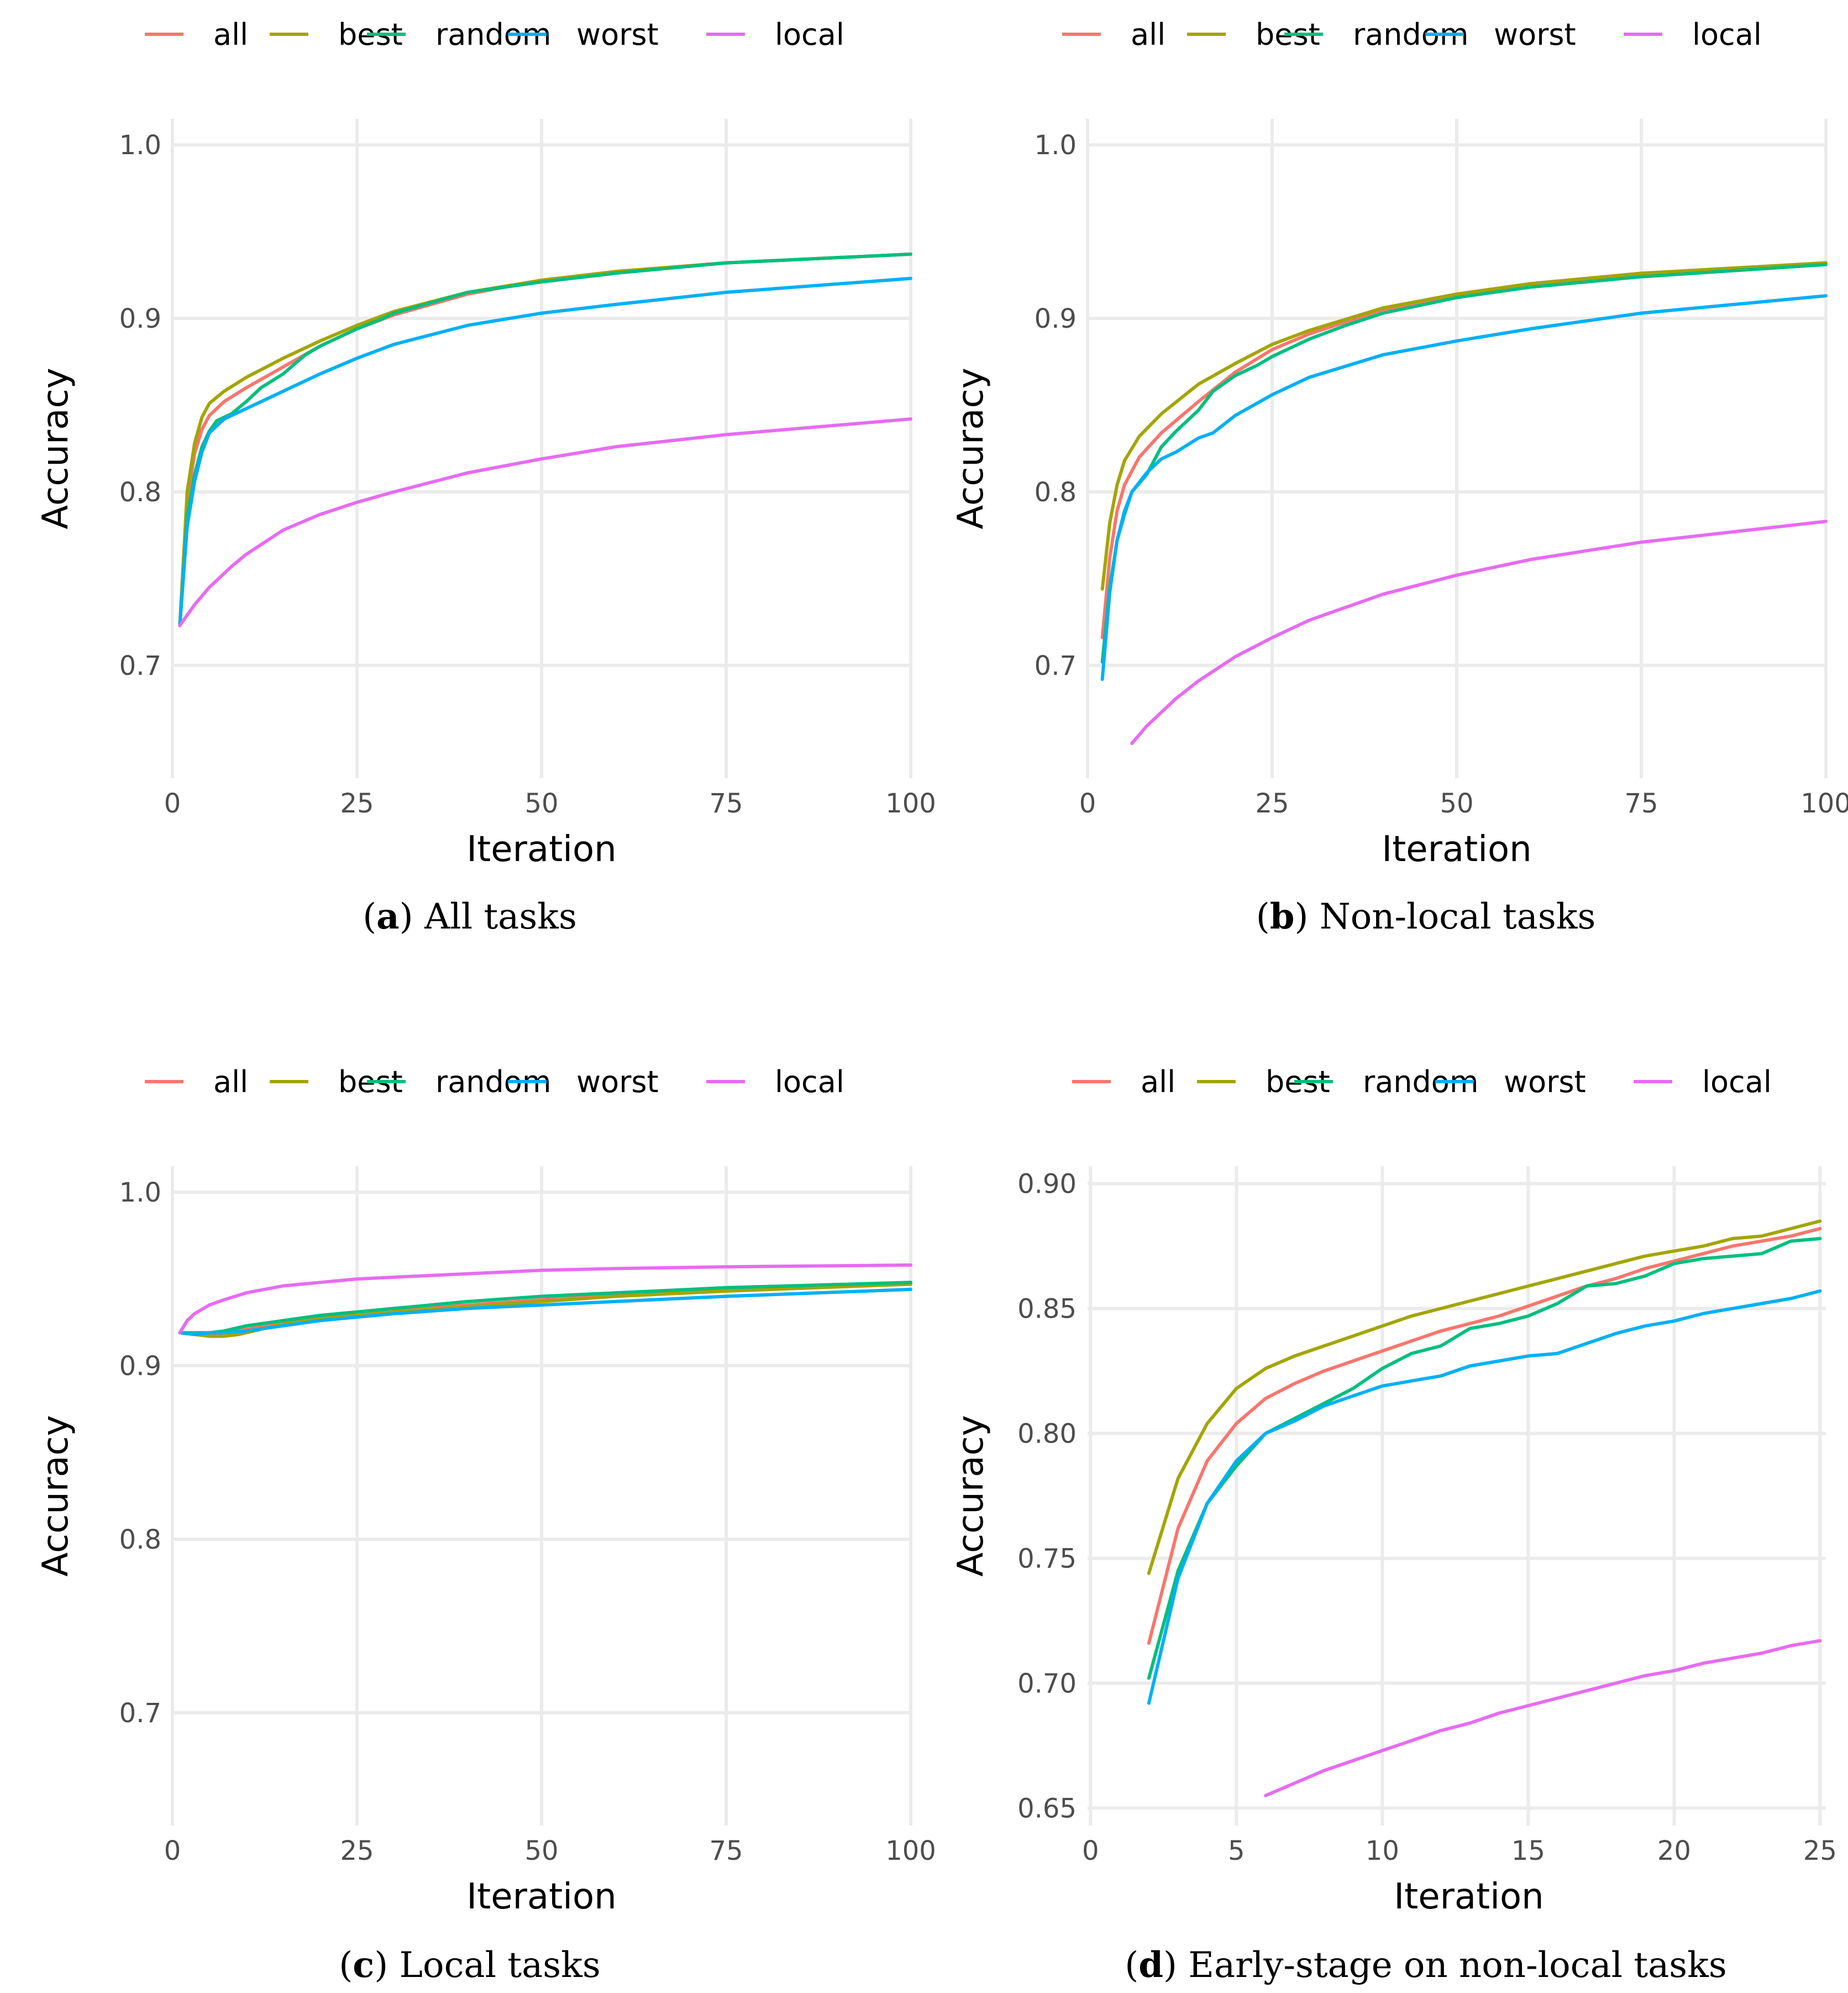 The width and height of the screenshot is (1848, 1993). What do you see at coordinates (1457, 1965) in the screenshot?
I see `caption-title: Early-stage on non-local tasks` at bounding box center [1457, 1965].